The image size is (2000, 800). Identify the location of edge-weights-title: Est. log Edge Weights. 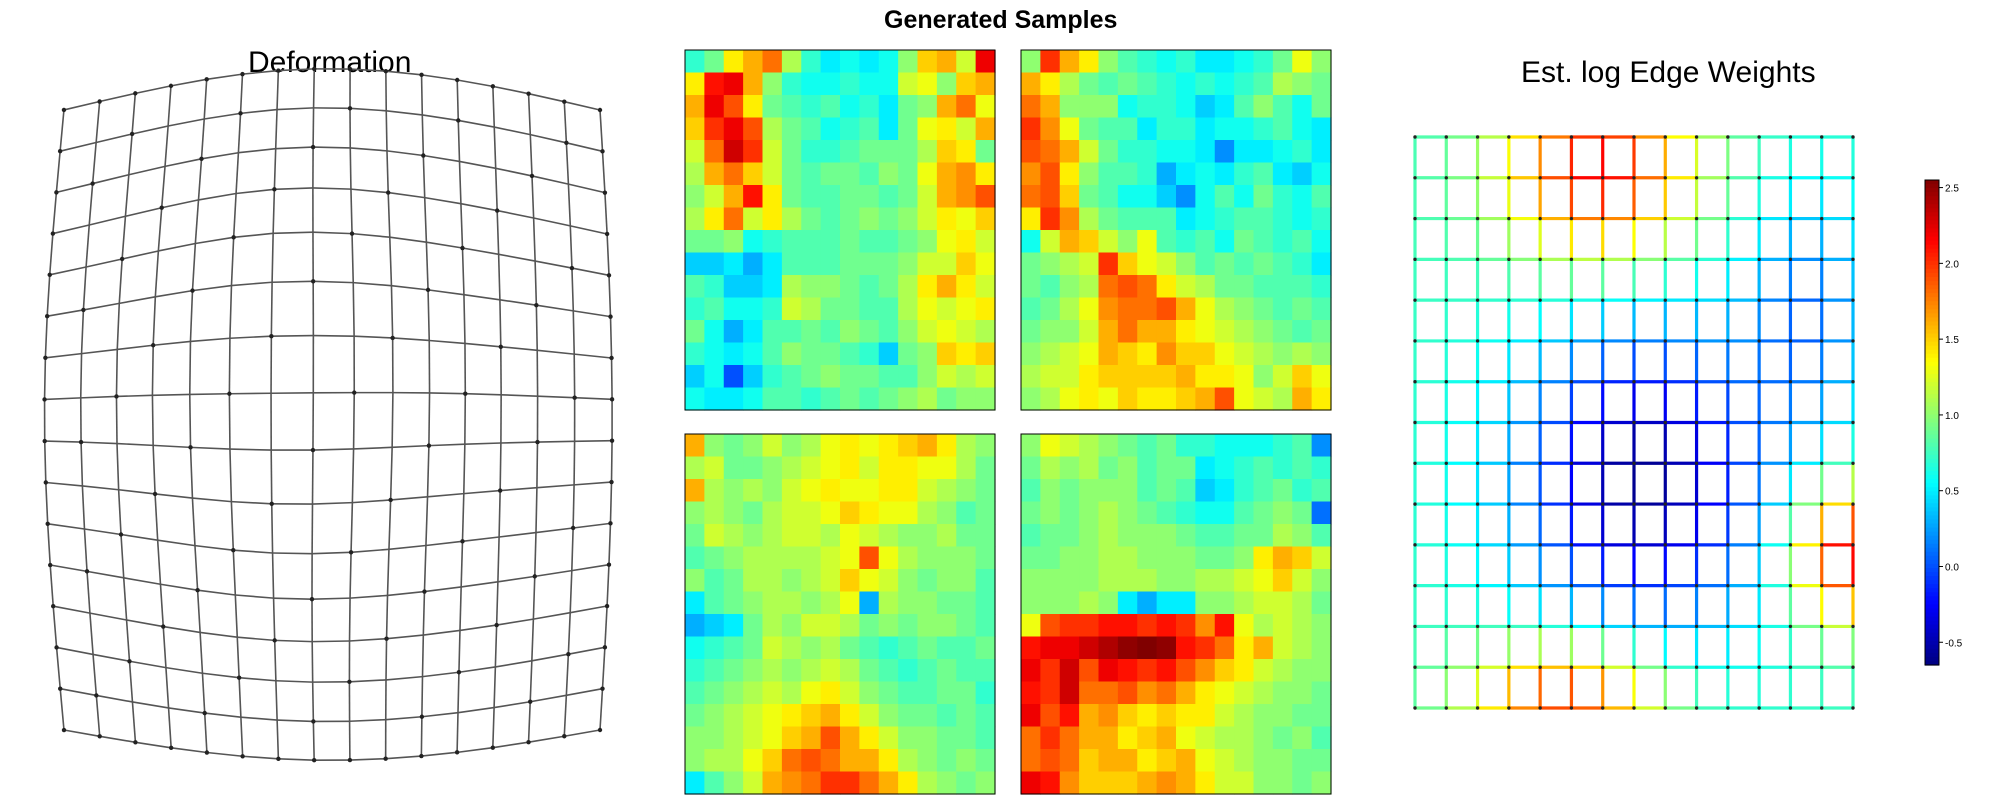
(1668, 72).